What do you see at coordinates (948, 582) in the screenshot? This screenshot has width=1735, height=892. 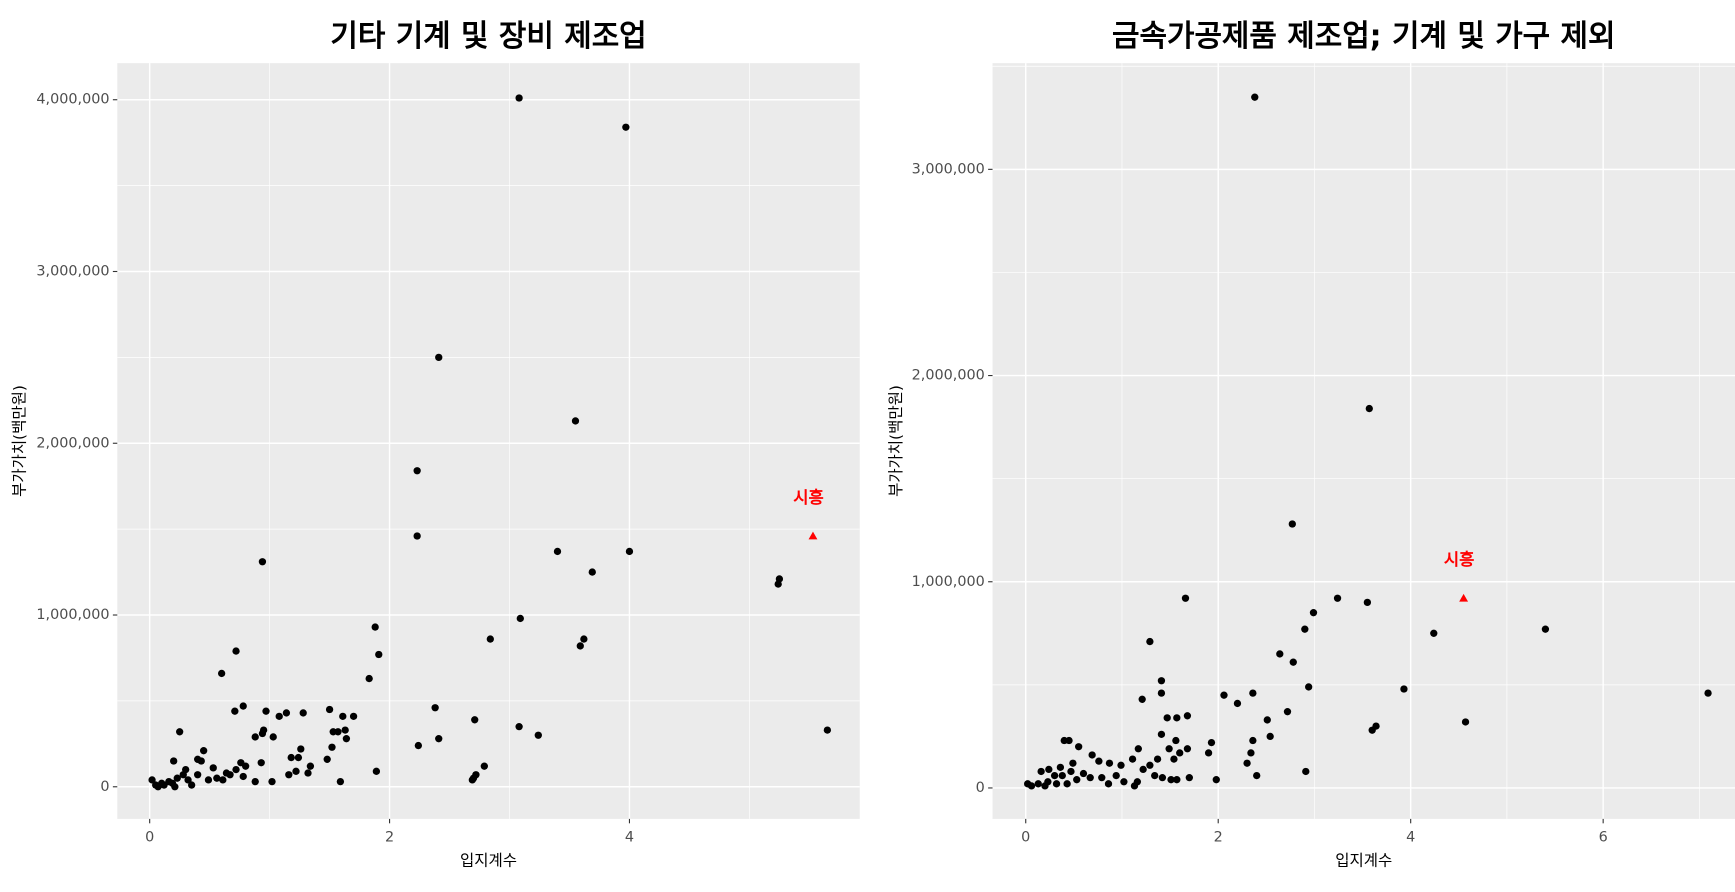 I see `y-tick-label: 1,000,000` at bounding box center [948, 582].